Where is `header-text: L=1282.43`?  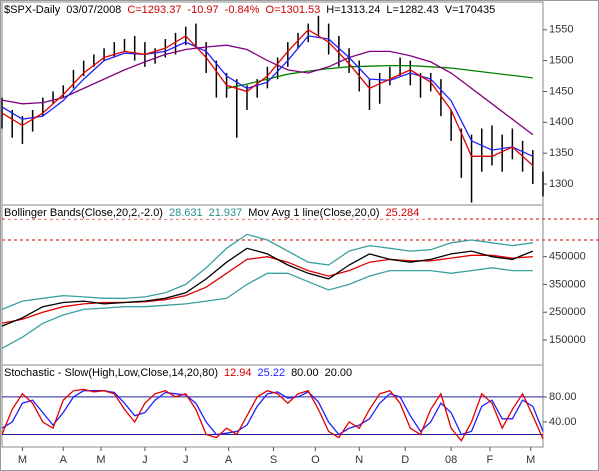 header-text: L=1282.43 is located at coordinates (412, 10).